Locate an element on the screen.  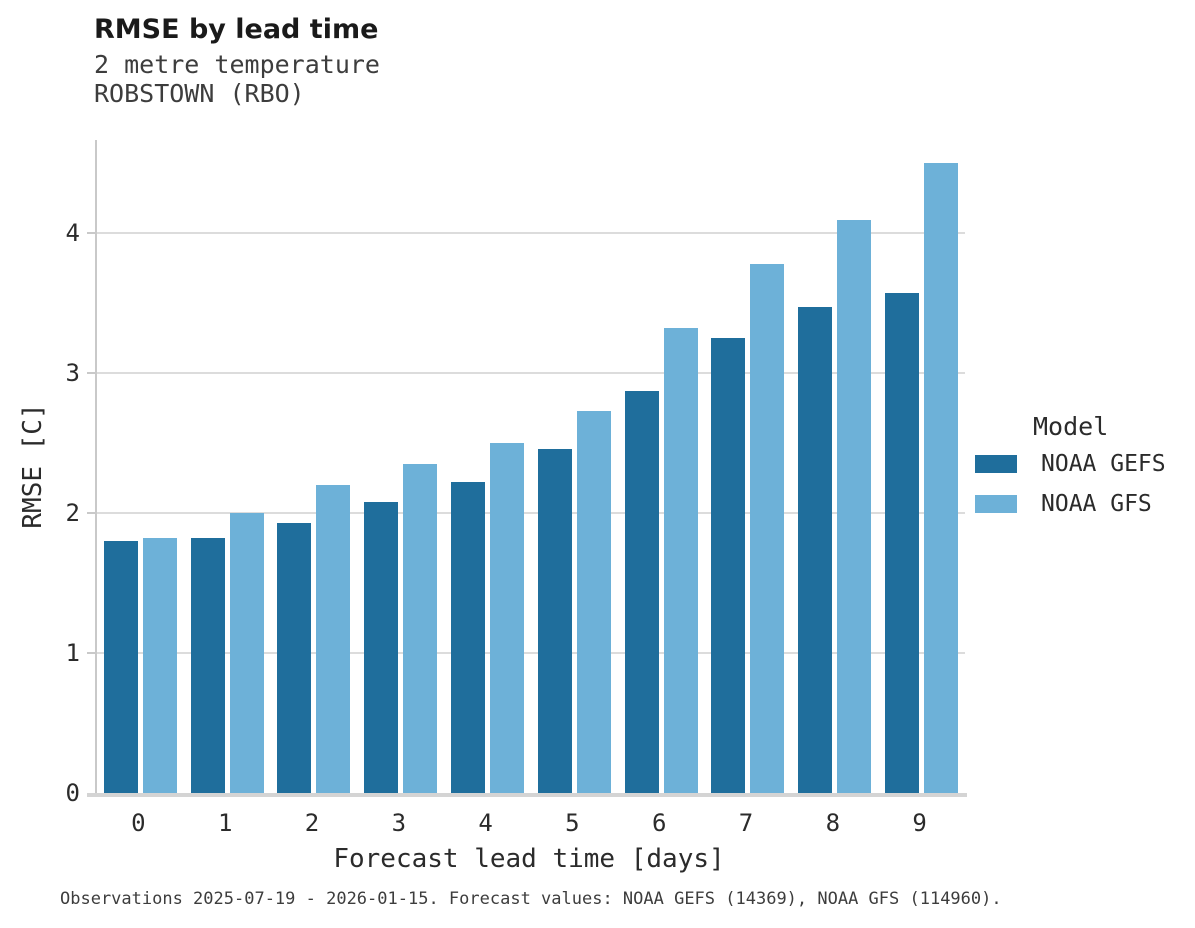
legend-entry-noaa-gefs: NOAA GEFS is located at coordinates (1082, 464).